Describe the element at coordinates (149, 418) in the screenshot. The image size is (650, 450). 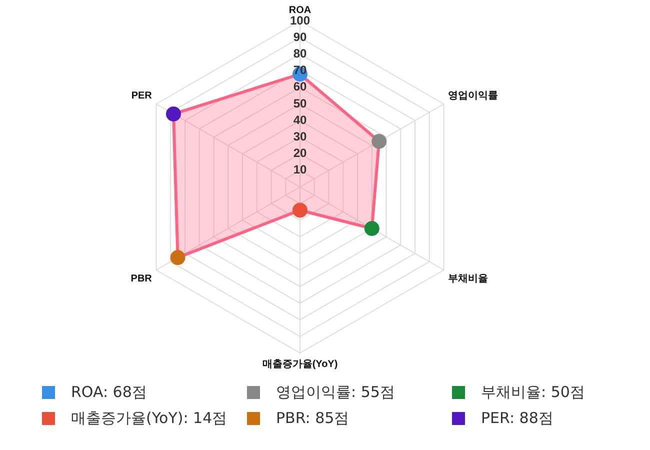
I see `text: 매출증가율(YoY): 14점` at that location.